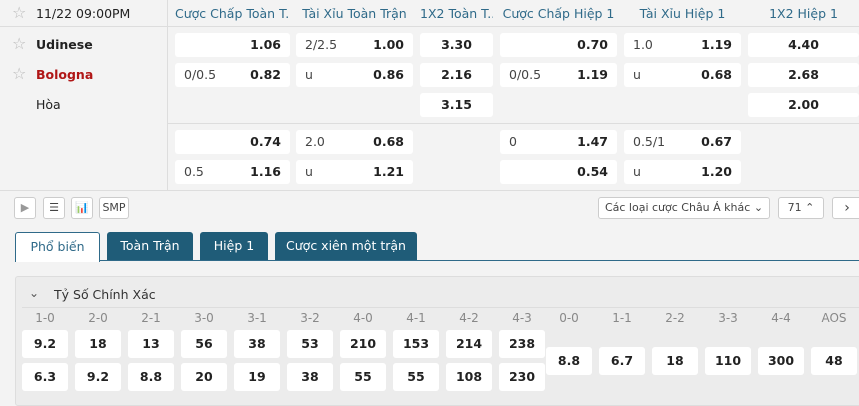  Describe the element at coordinates (25, 208) in the screenshot. I see `play-icon: ▶` at that location.